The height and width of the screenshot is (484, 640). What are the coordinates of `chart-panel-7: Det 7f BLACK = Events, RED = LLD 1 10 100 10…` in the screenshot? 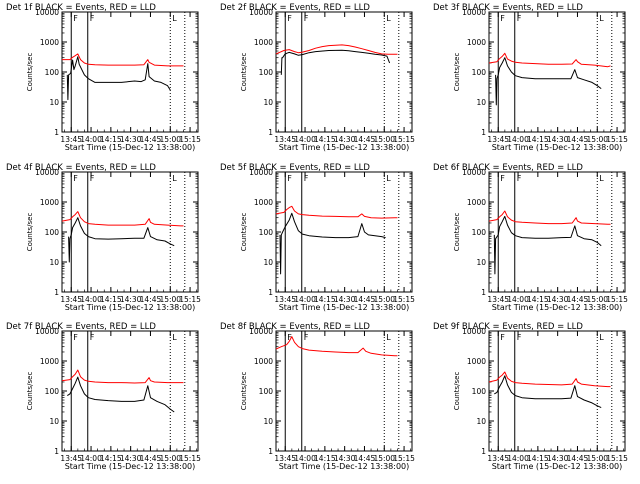 It's located at (103, 396).